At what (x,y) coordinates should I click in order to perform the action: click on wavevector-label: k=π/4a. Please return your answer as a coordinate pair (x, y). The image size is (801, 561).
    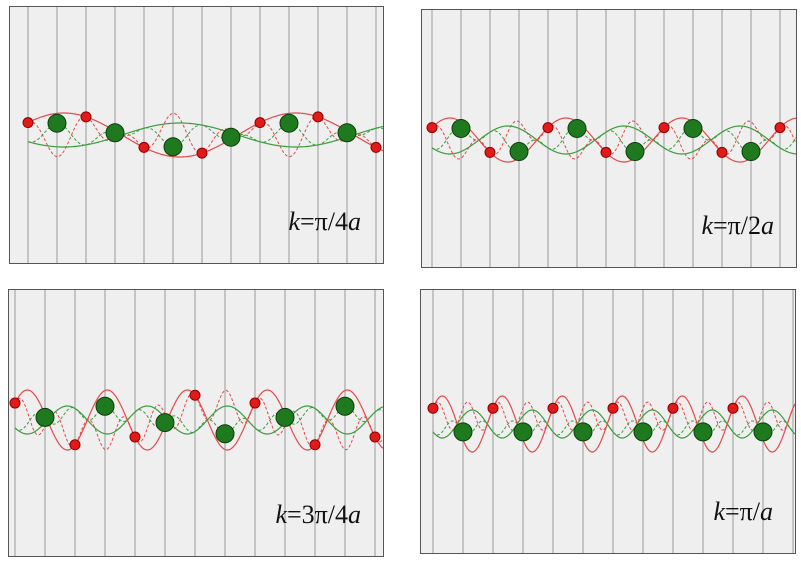
    Looking at the image, I should click on (324, 221).